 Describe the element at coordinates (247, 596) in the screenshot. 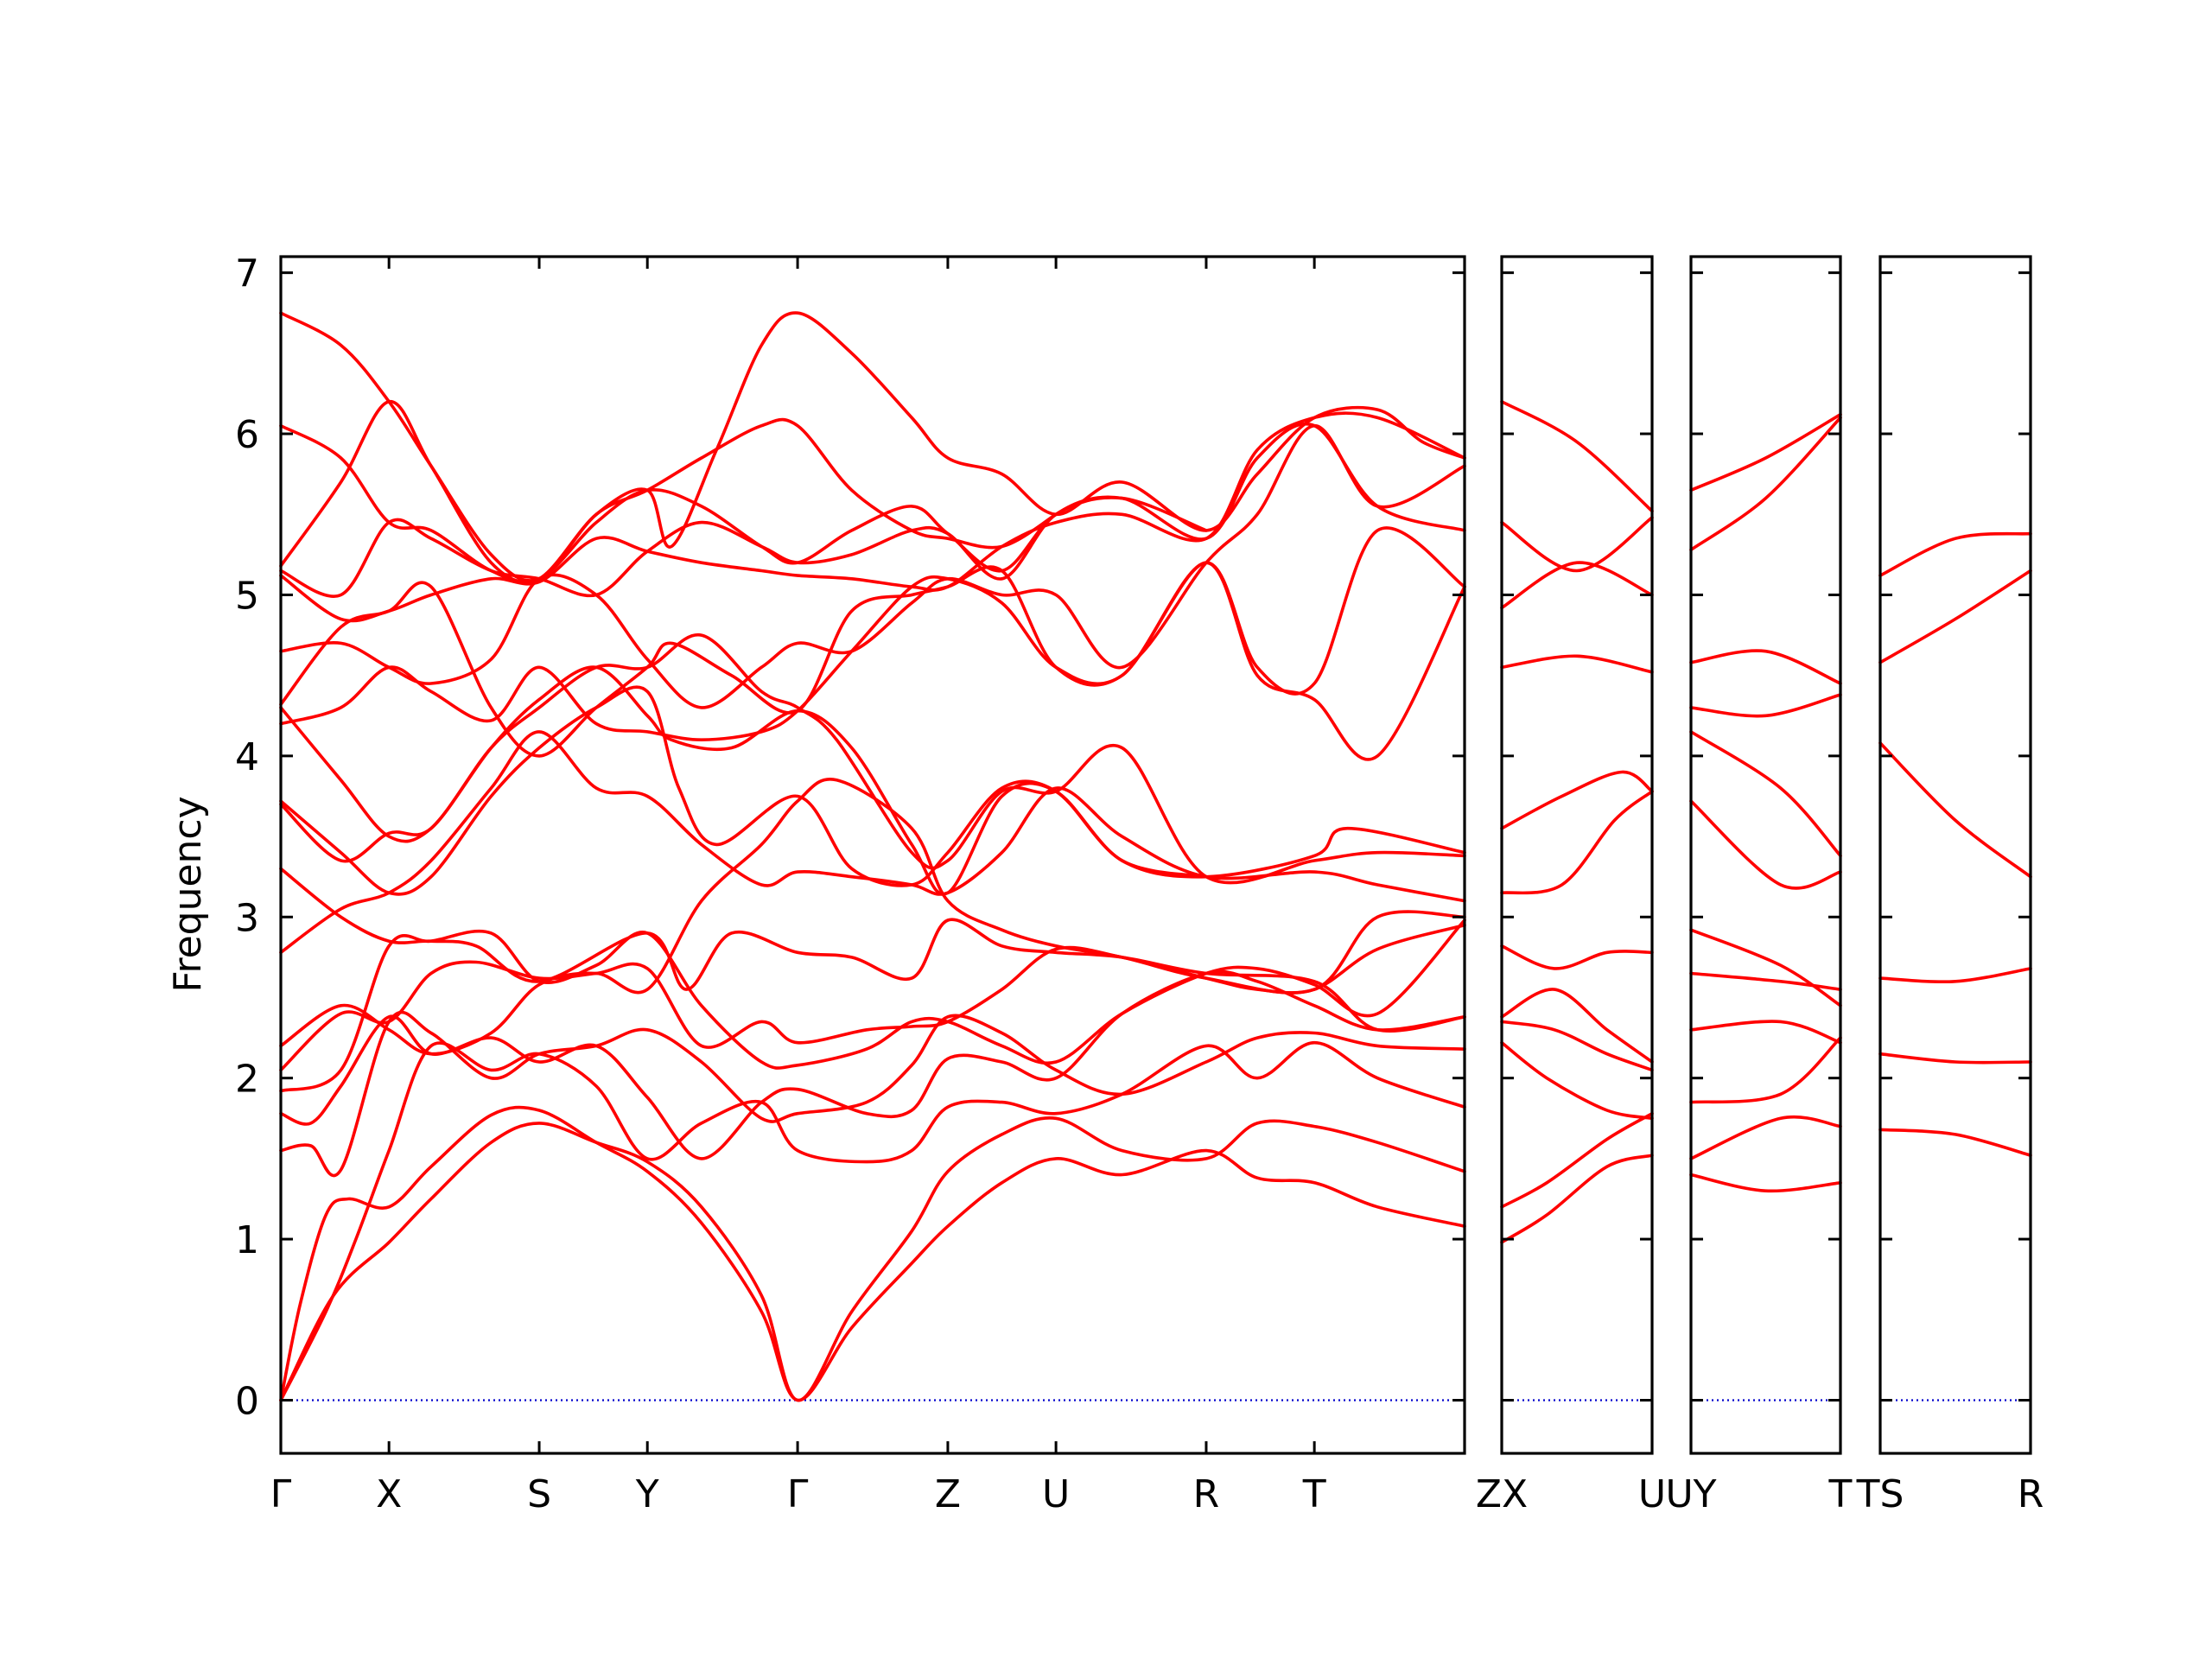

I see `y-tick-label: 5` at that location.